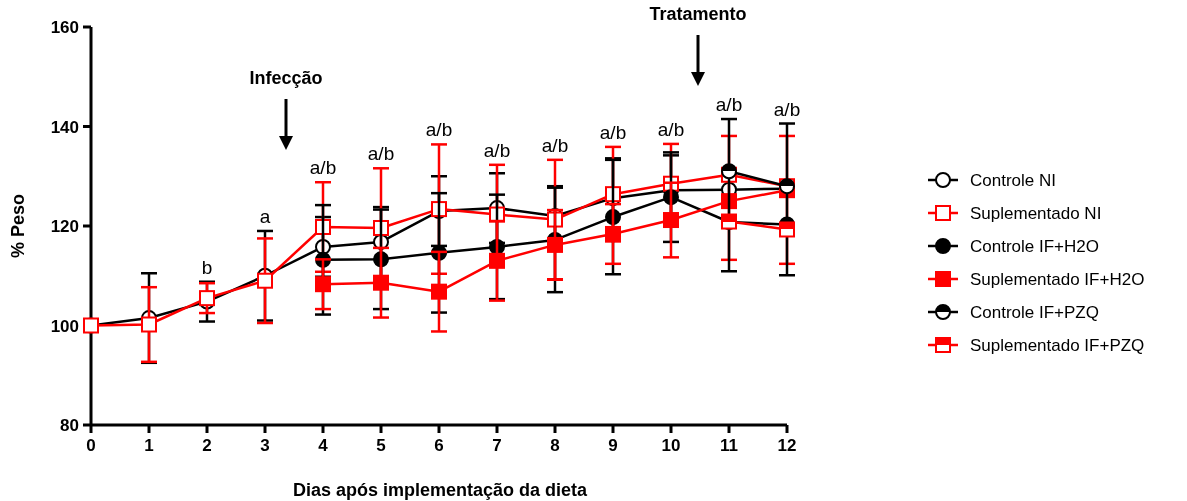 This screenshot has height=501, width=1187. What do you see at coordinates (439, 445) in the screenshot?
I see `x-tick-label: 6` at bounding box center [439, 445].